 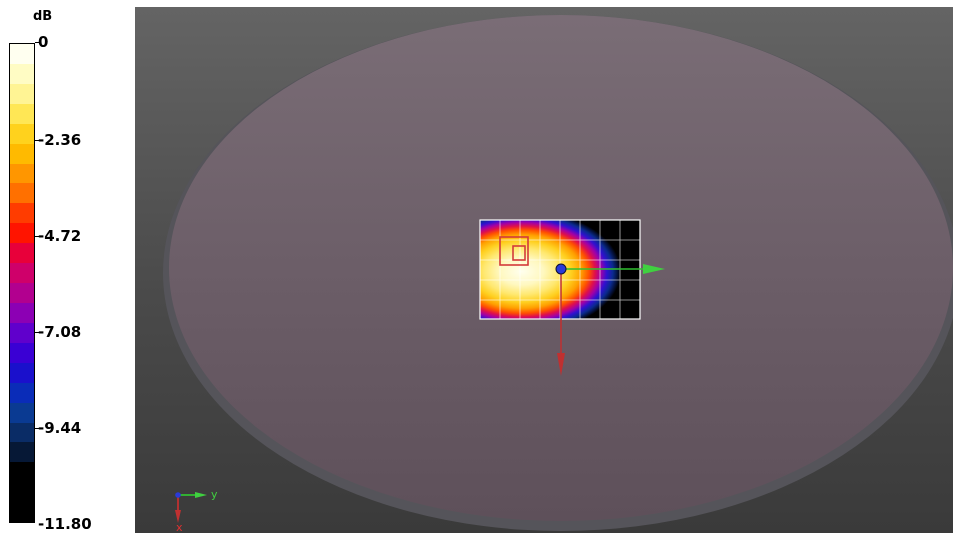 I want to click on triad-y-label: y, so click(x=214, y=494).